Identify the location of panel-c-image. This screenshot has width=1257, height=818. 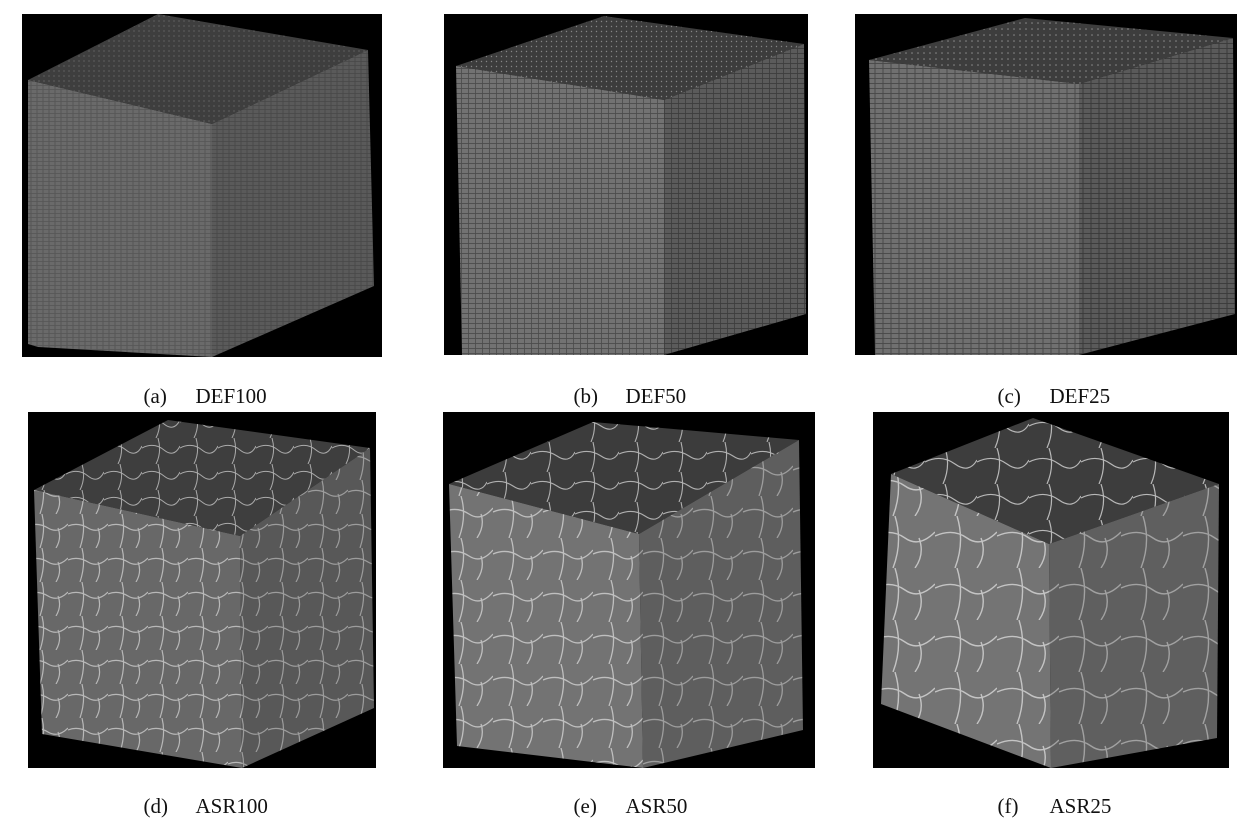
(1046, 184).